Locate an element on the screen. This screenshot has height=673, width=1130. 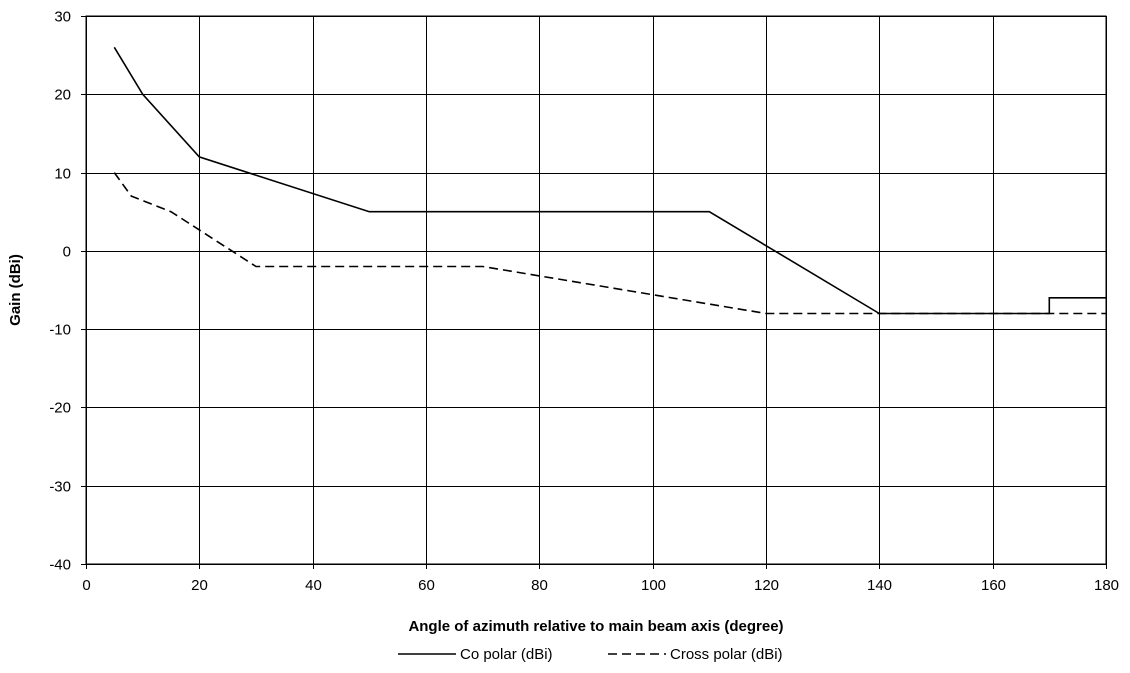
x-tick-label: 40 is located at coordinates (313, 585).